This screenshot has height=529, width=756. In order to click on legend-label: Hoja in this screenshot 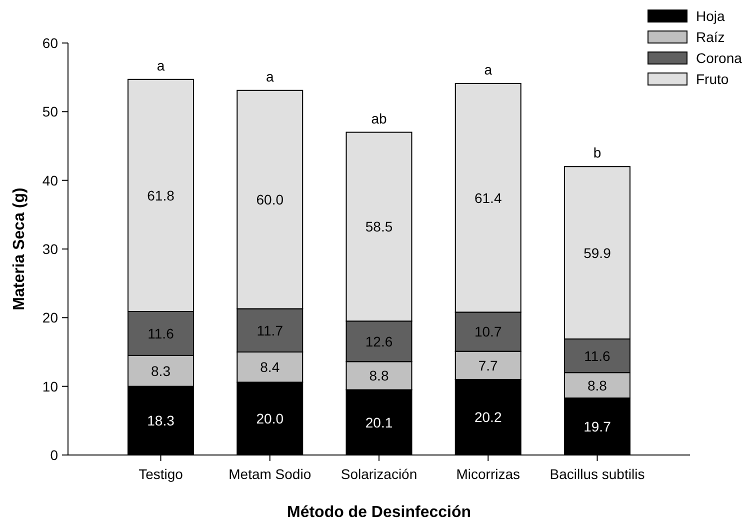, I will do `click(711, 16)`.